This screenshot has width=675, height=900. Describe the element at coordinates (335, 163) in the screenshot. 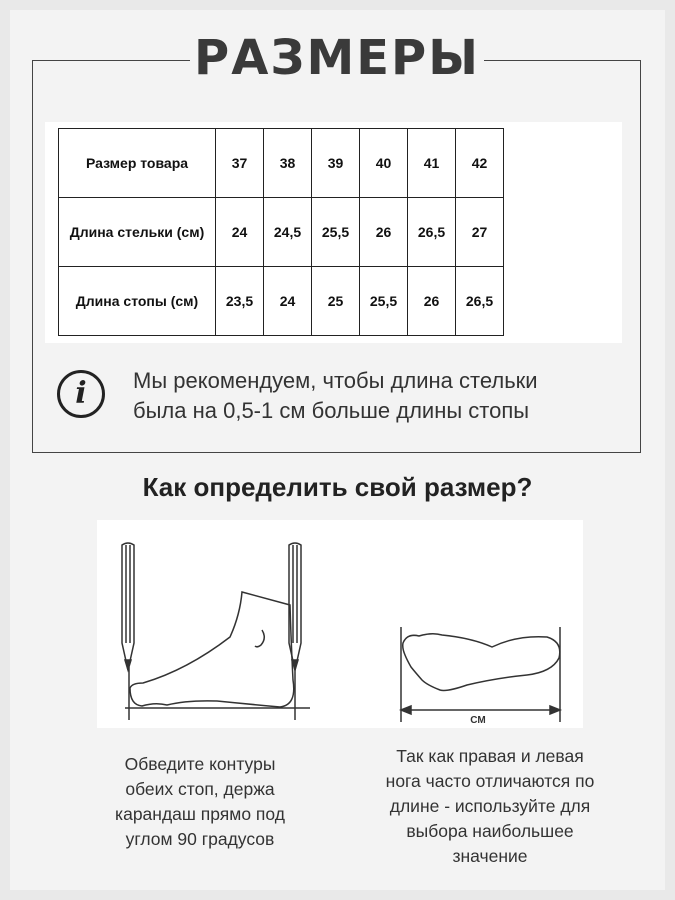

I see `table-cell: 39` at that location.